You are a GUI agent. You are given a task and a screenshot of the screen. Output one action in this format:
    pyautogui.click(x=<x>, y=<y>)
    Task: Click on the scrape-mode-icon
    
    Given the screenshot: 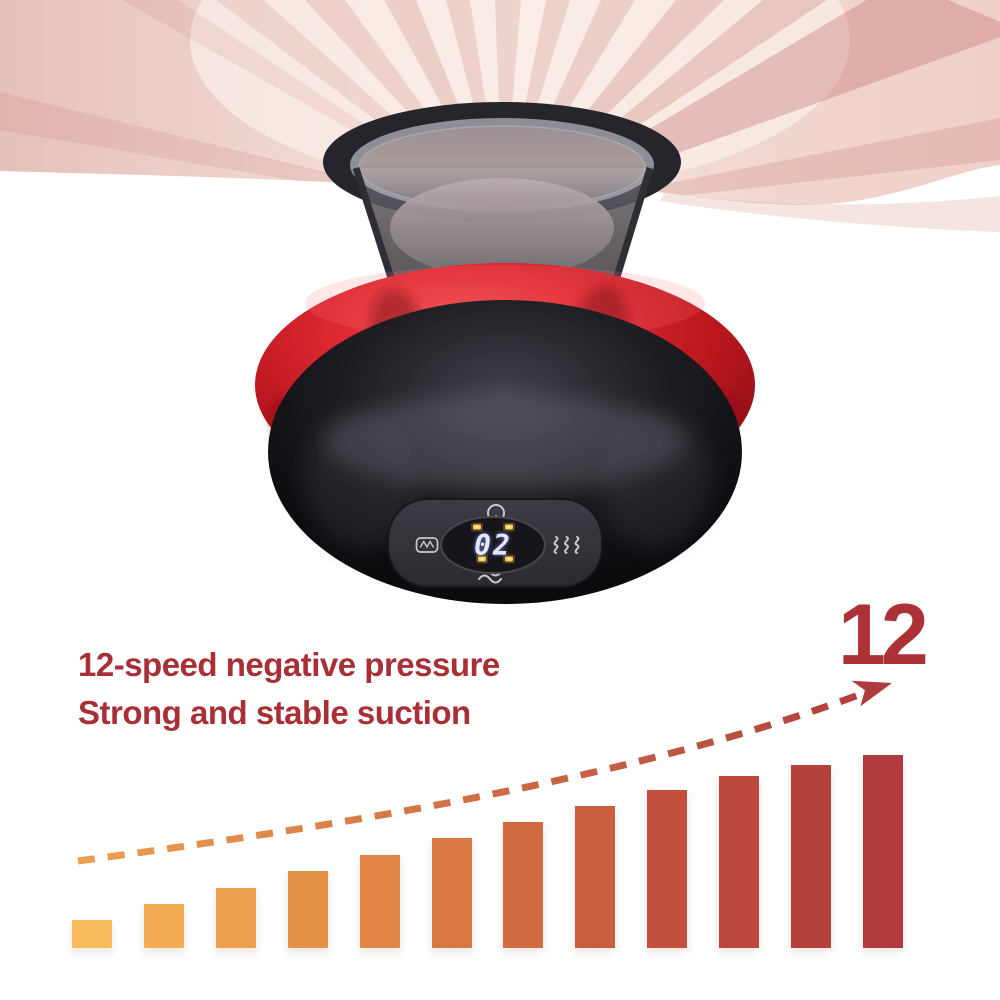 What is the action you would take?
    pyautogui.click(x=427, y=545)
    